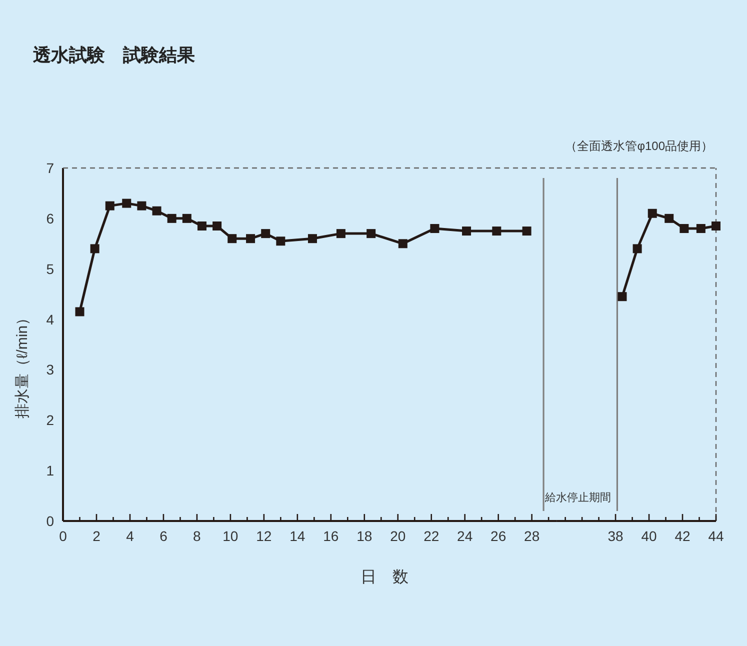  What do you see at coordinates (264, 536) in the screenshot?
I see `x-tick-label: 12` at bounding box center [264, 536].